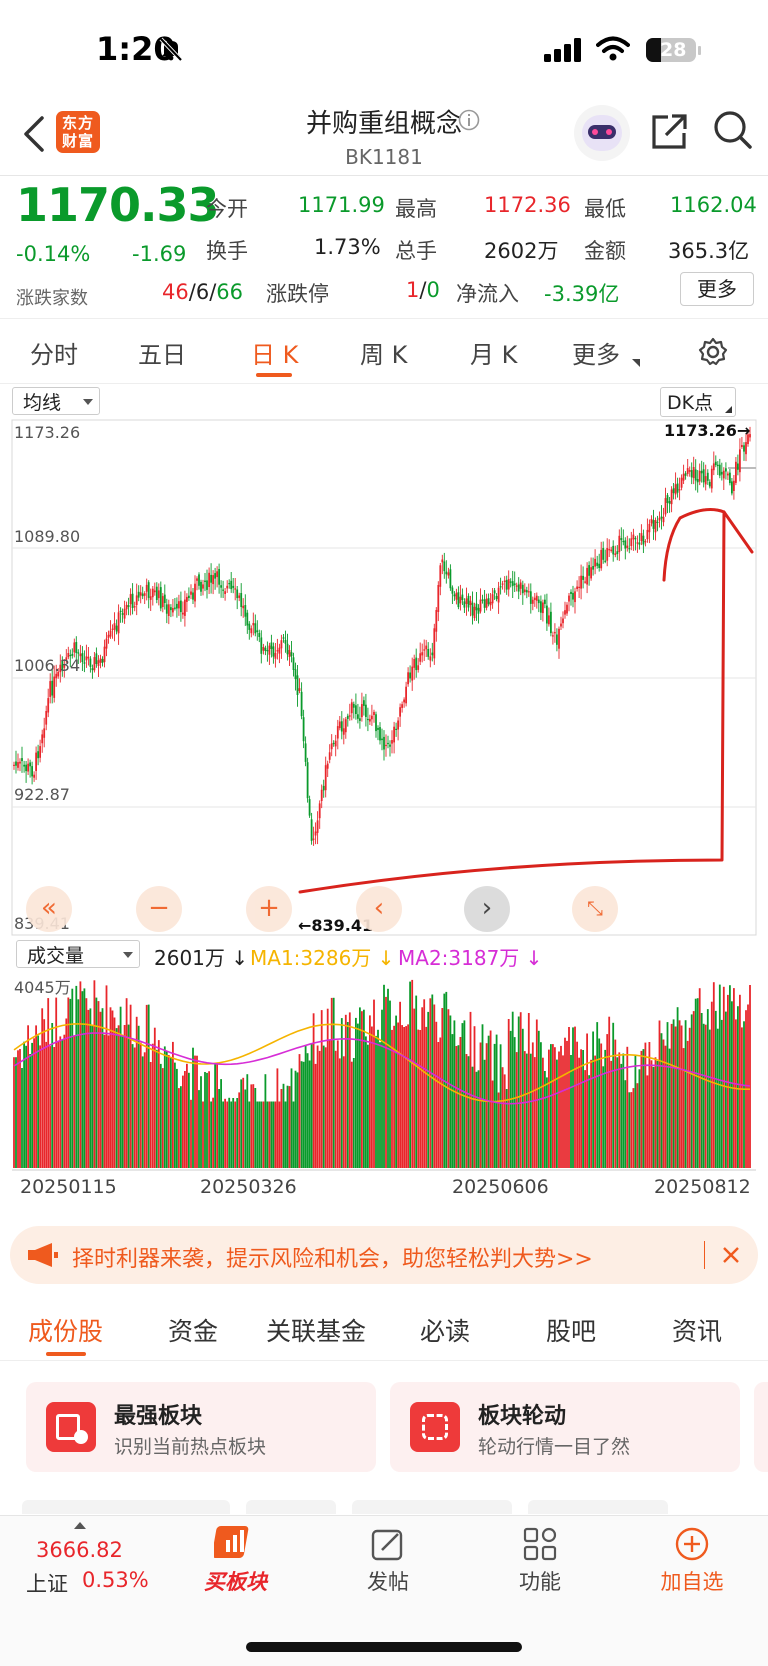  I want to click on edit-post-icon, so click(388, 1545).